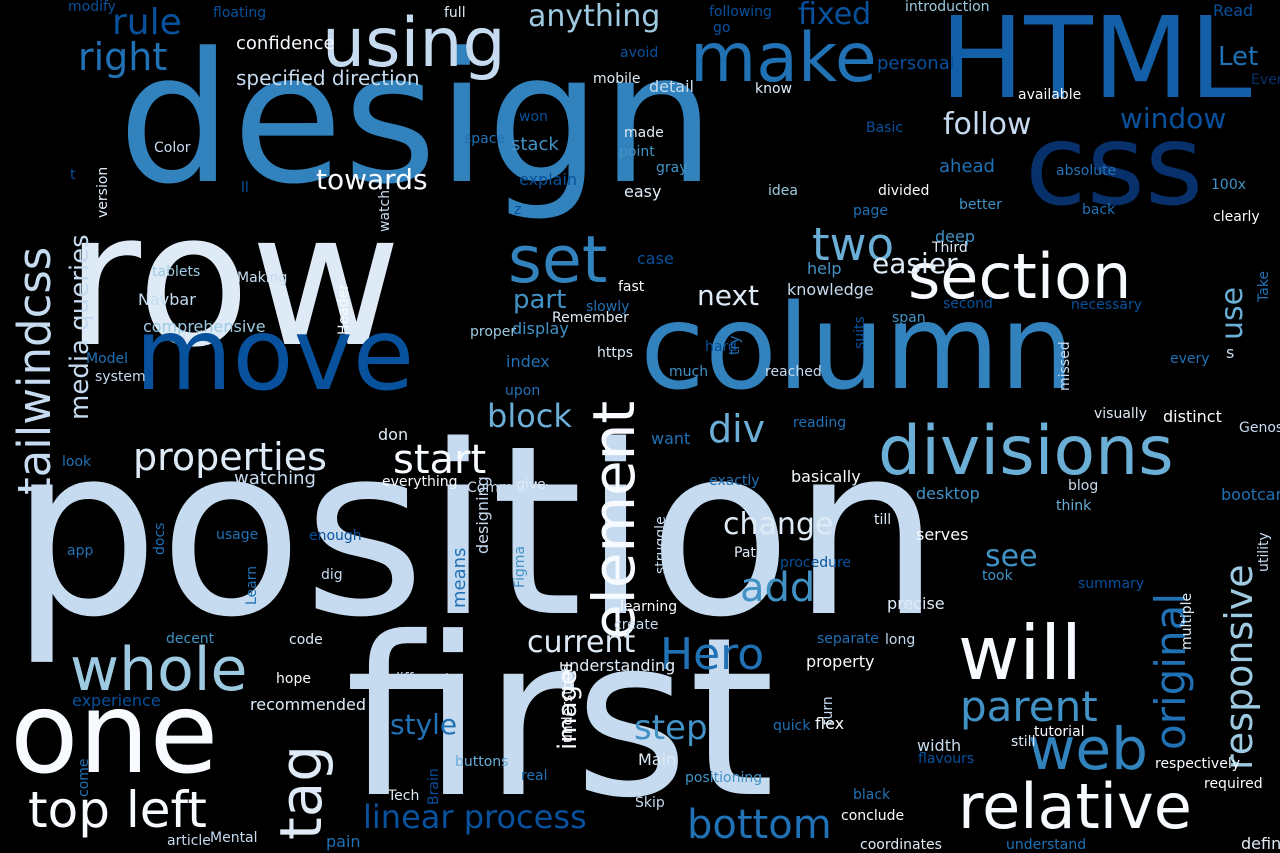 The height and width of the screenshot is (853, 1280). Describe the element at coordinates (816, 563) in the screenshot. I see `word-procedure: procedure` at that location.